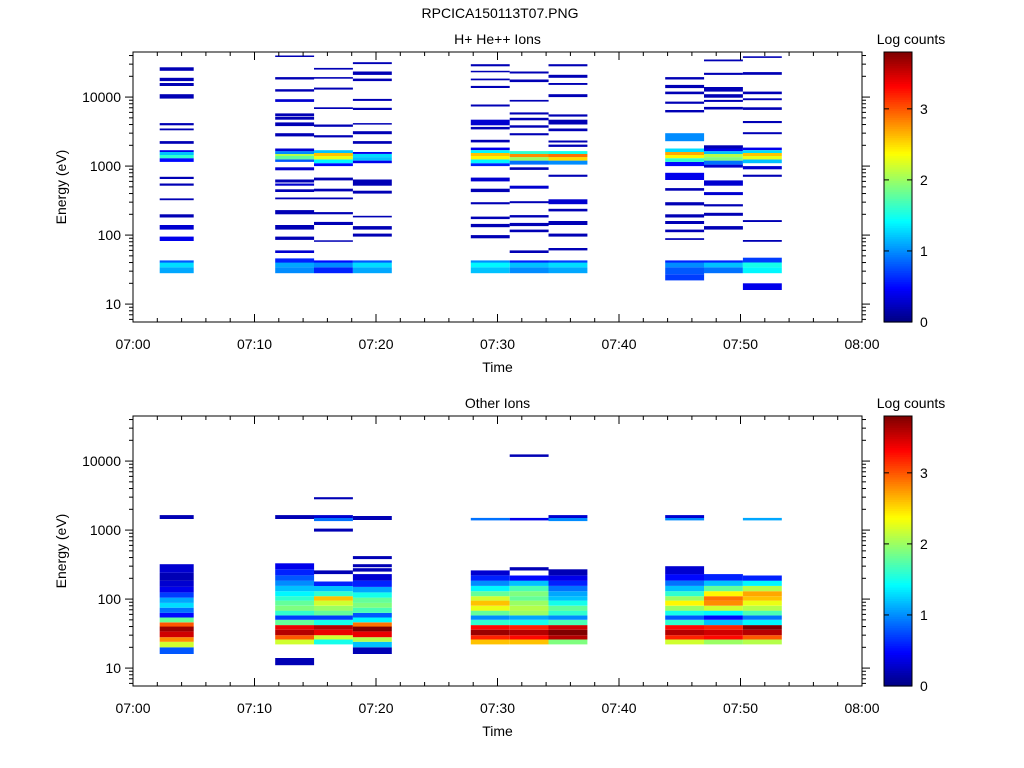  I want to click on x-tick-label: 07:30, so click(497, 708).